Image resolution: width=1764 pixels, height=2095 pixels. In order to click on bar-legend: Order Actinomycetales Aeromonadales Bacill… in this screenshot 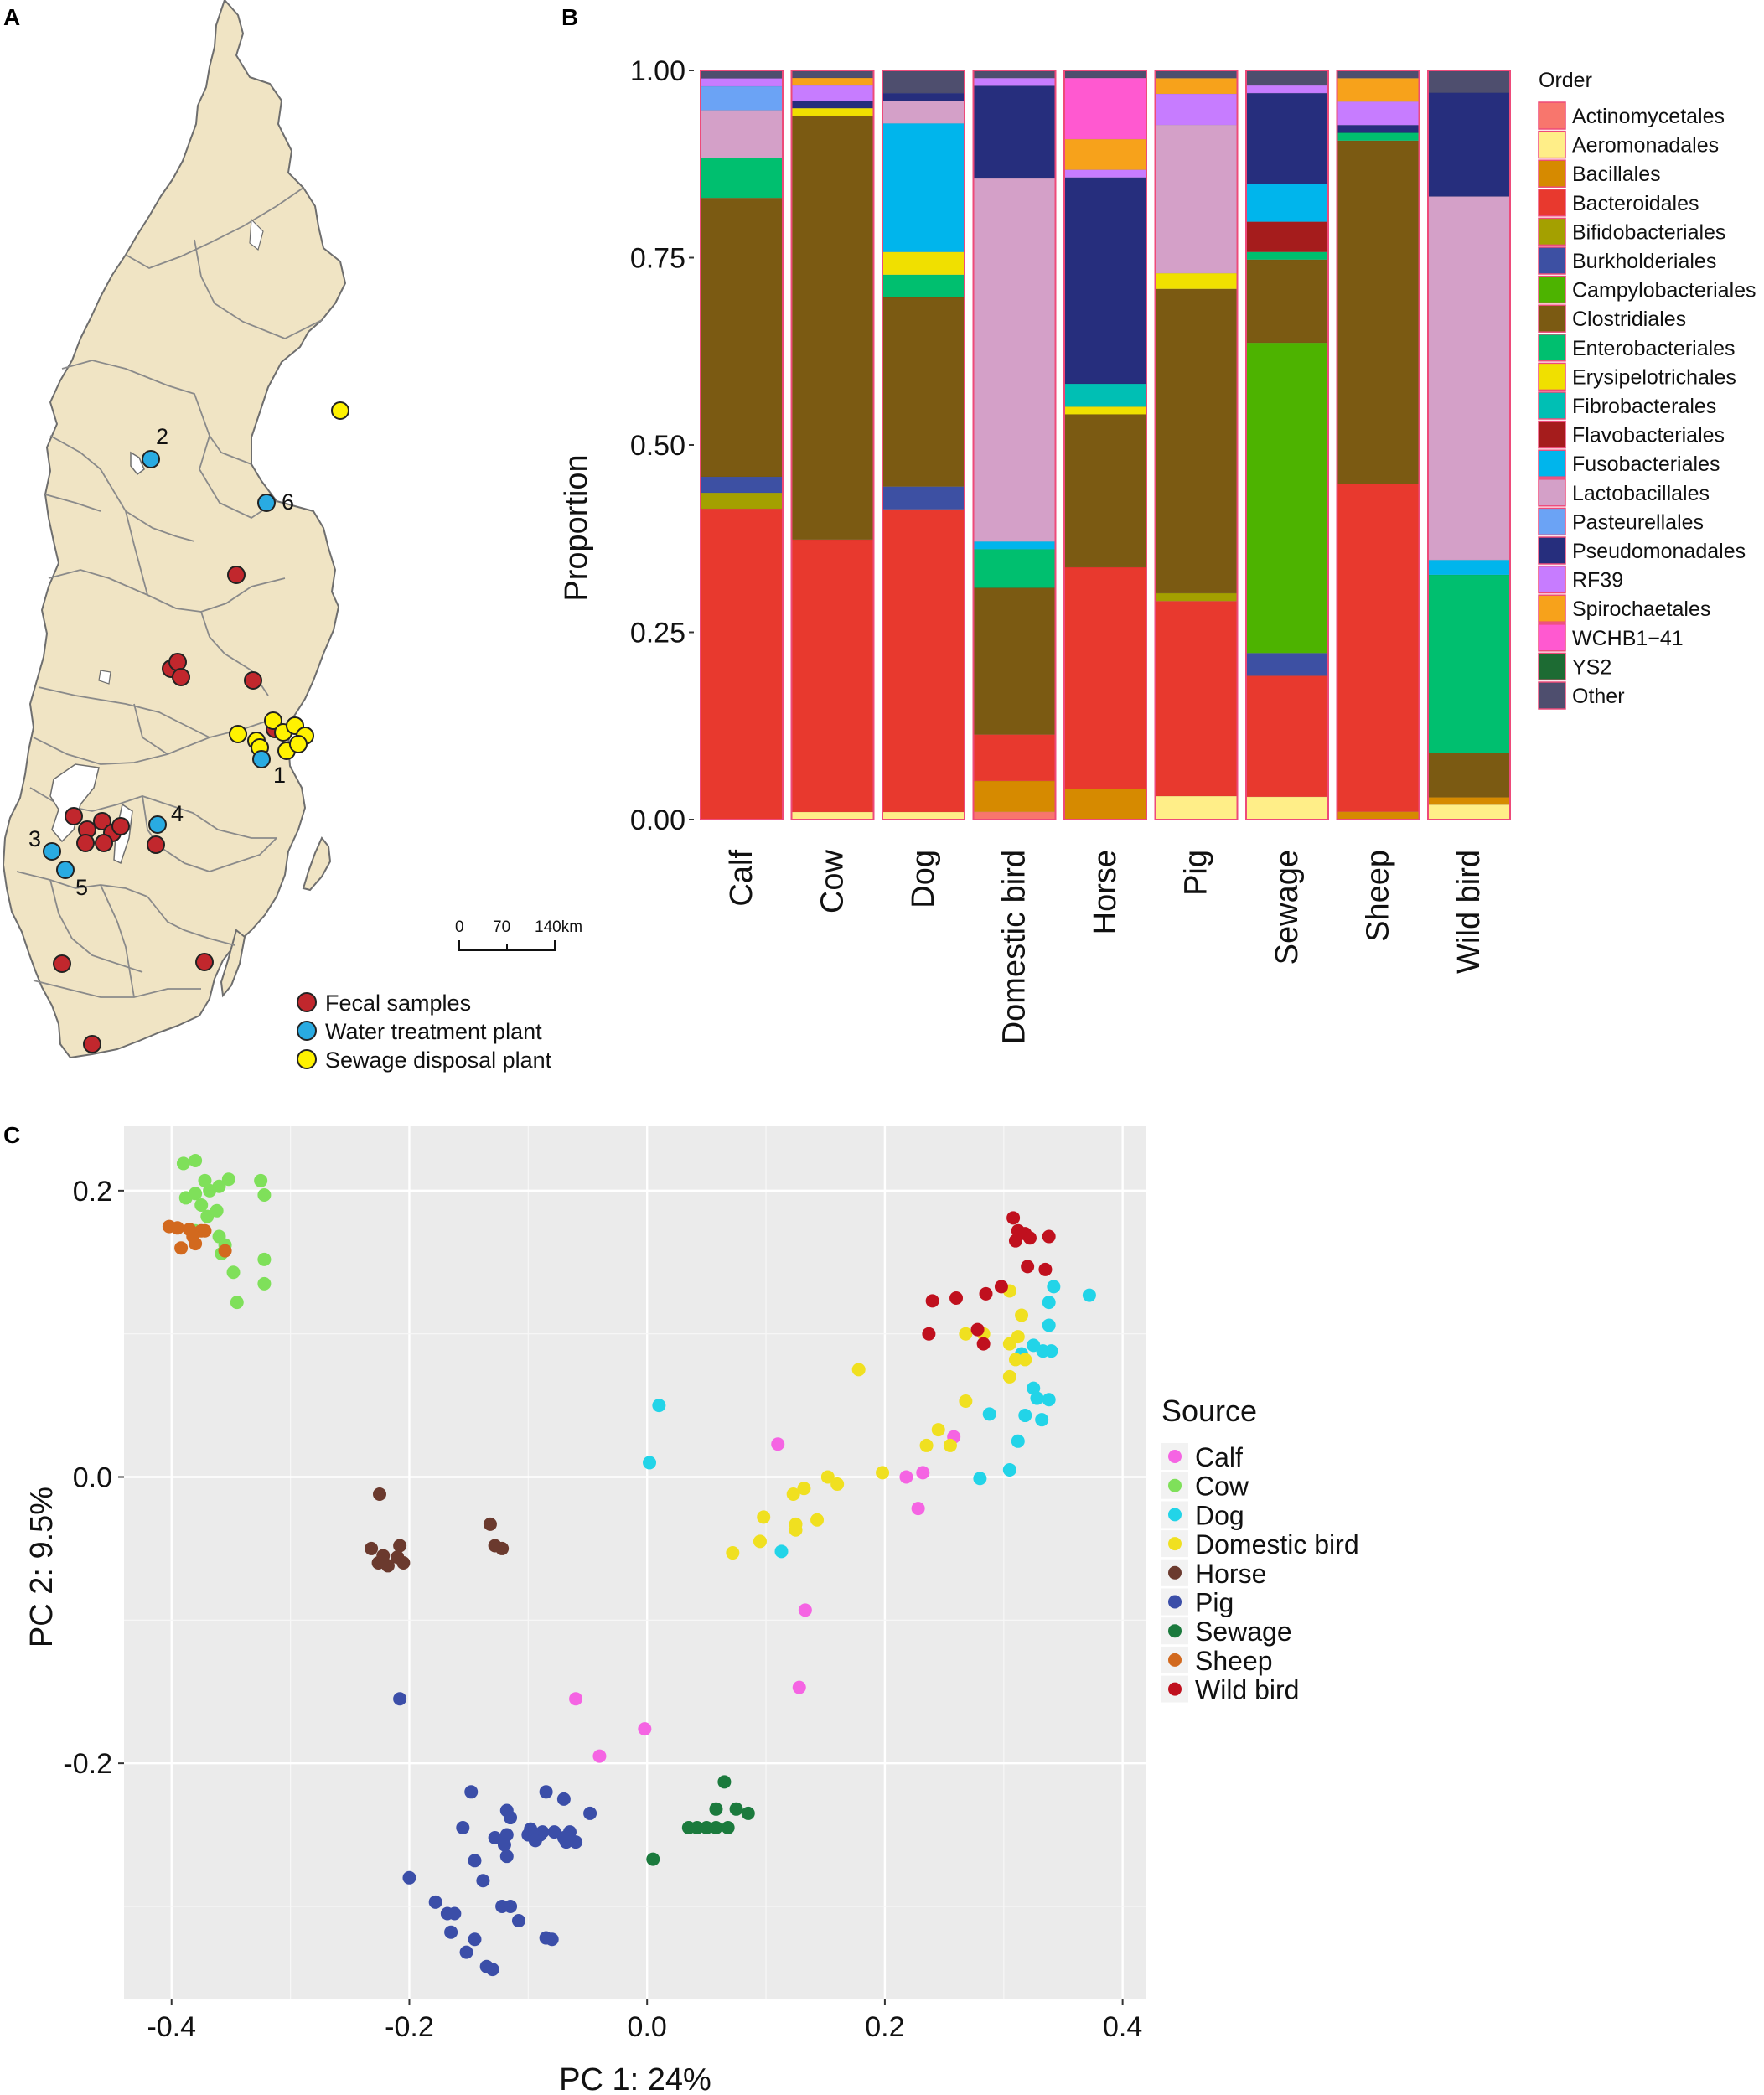, I will do `click(1647, 389)`.